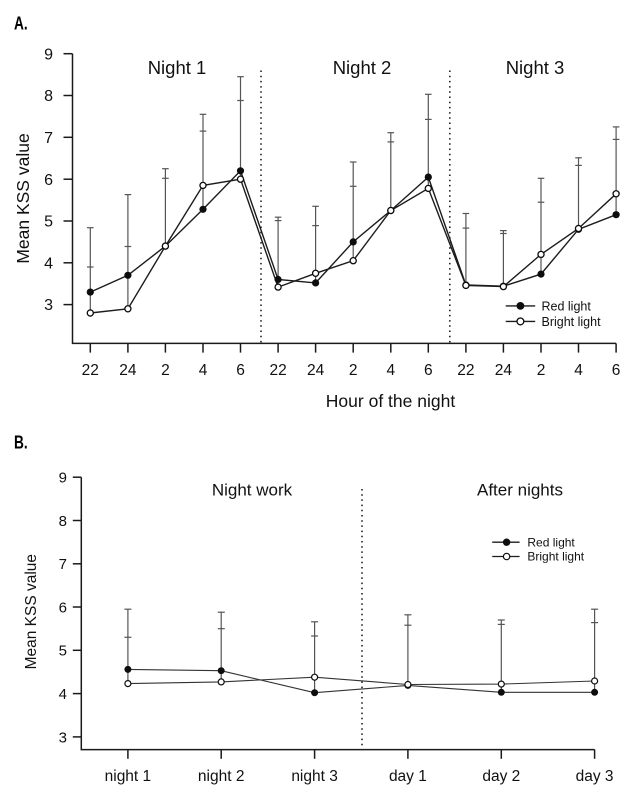 The image size is (636, 810). I want to click on svg-text: day 3, so click(595, 776).